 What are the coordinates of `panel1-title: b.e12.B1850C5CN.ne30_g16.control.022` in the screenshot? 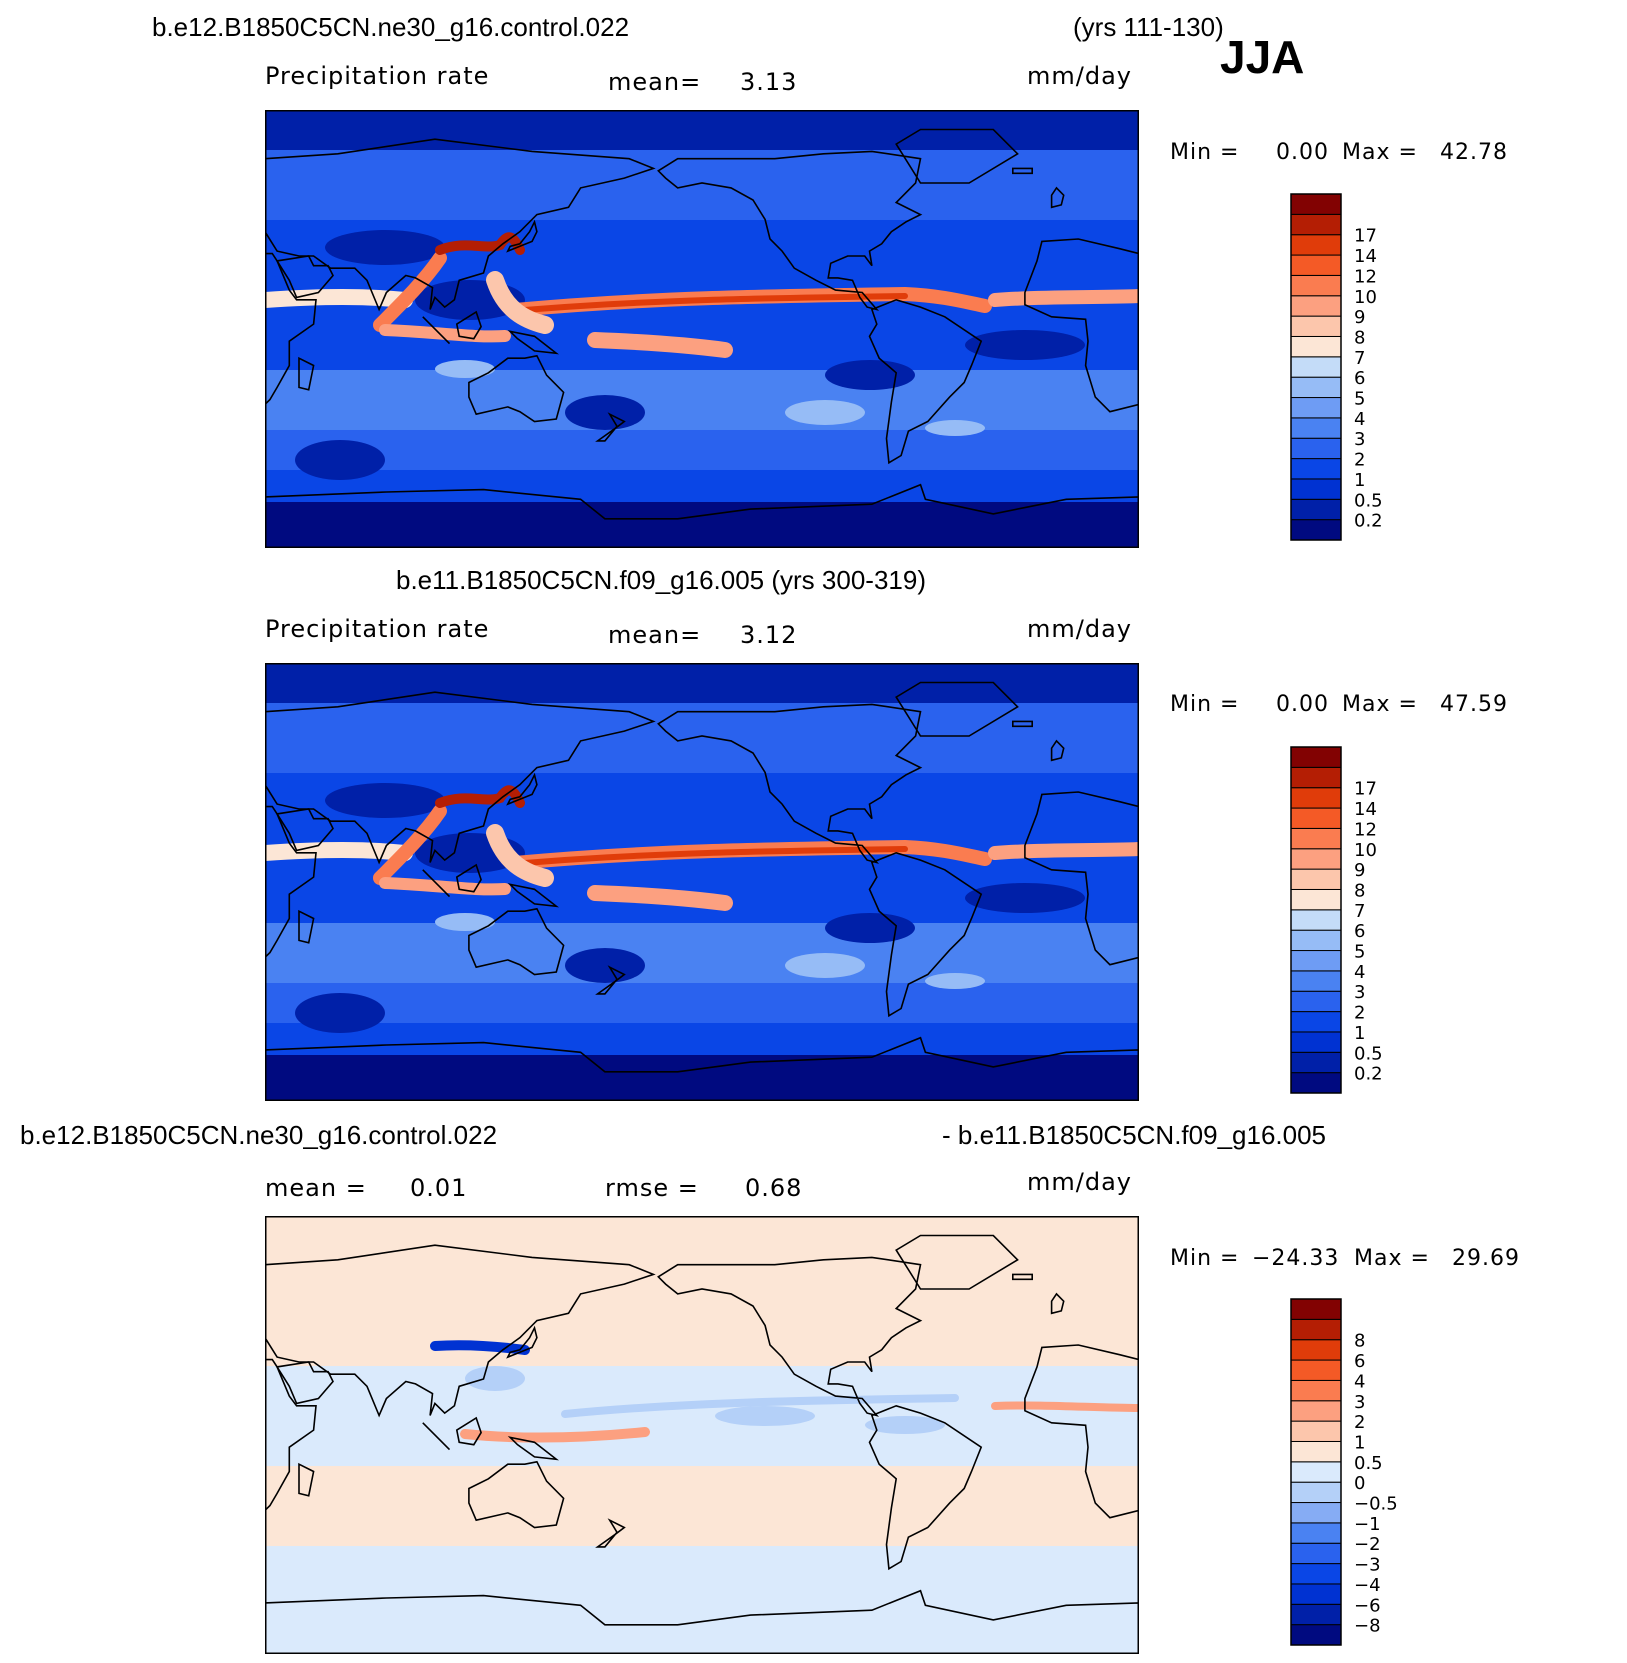 It's located at (391, 27).